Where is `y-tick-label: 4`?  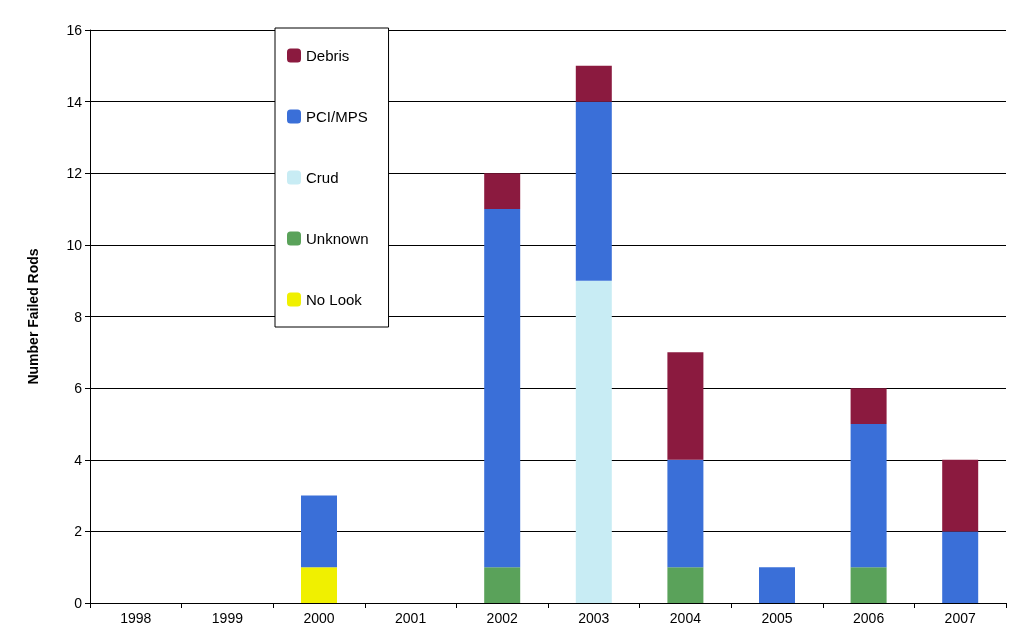 y-tick-label: 4 is located at coordinates (78, 459).